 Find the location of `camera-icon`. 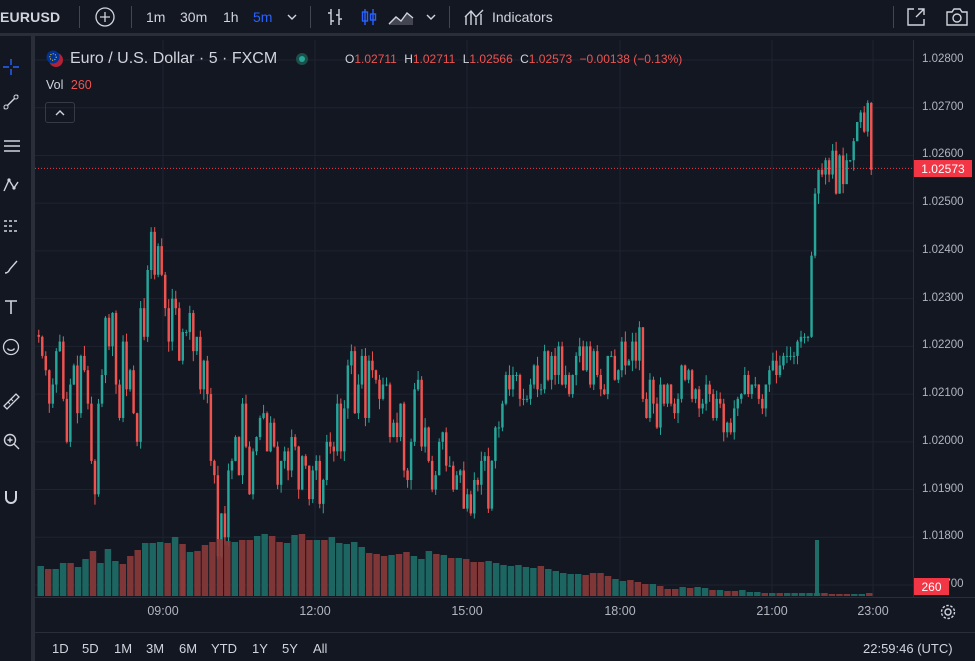

camera-icon is located at coordinates (957, 16).